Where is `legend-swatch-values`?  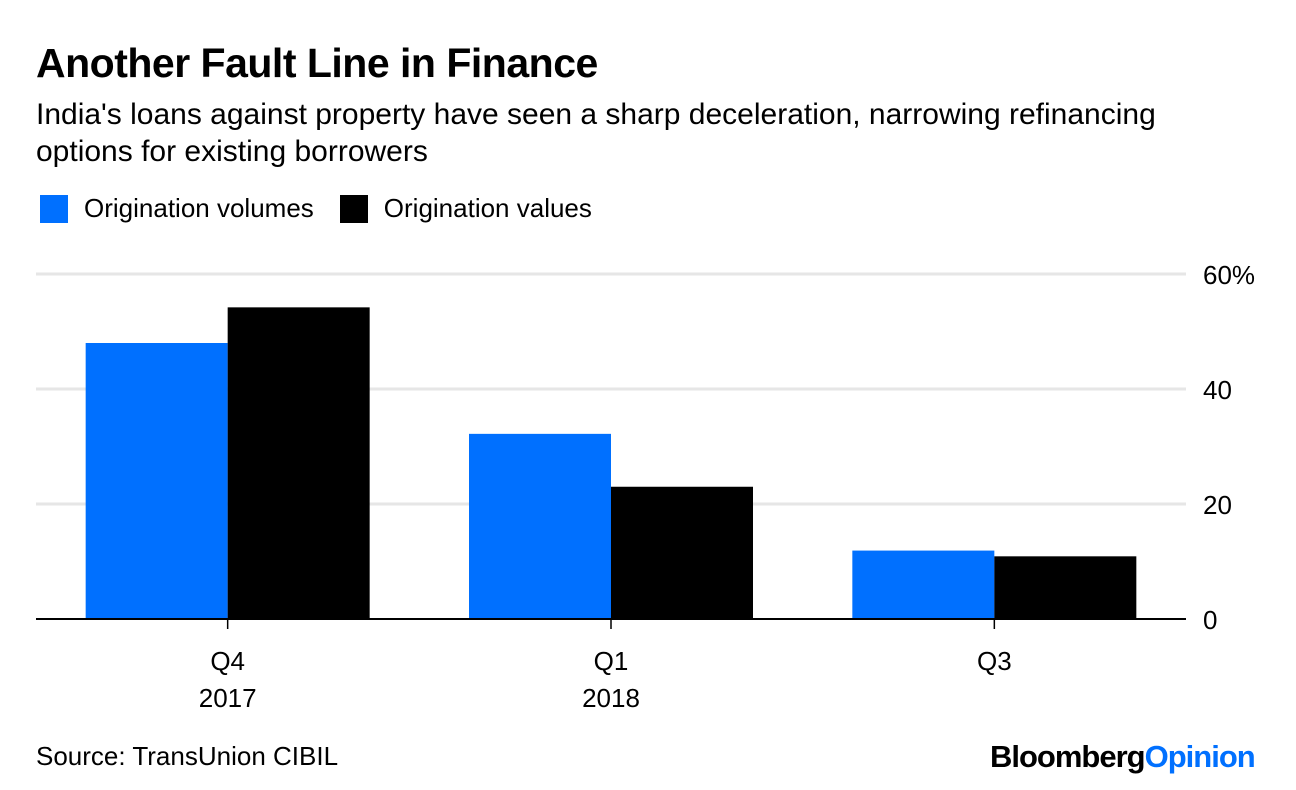
legend-swatch-values is located at coordinates (353, 208).